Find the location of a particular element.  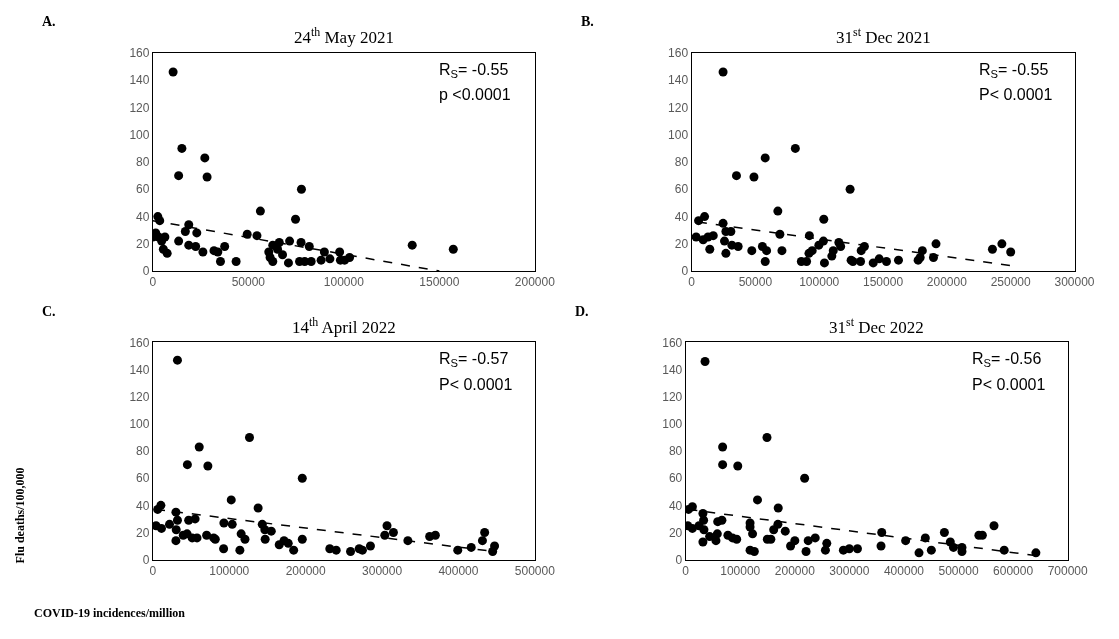

chart-title: 31$^{st}$ Dec 2022 is located at coordinates (876, 326).